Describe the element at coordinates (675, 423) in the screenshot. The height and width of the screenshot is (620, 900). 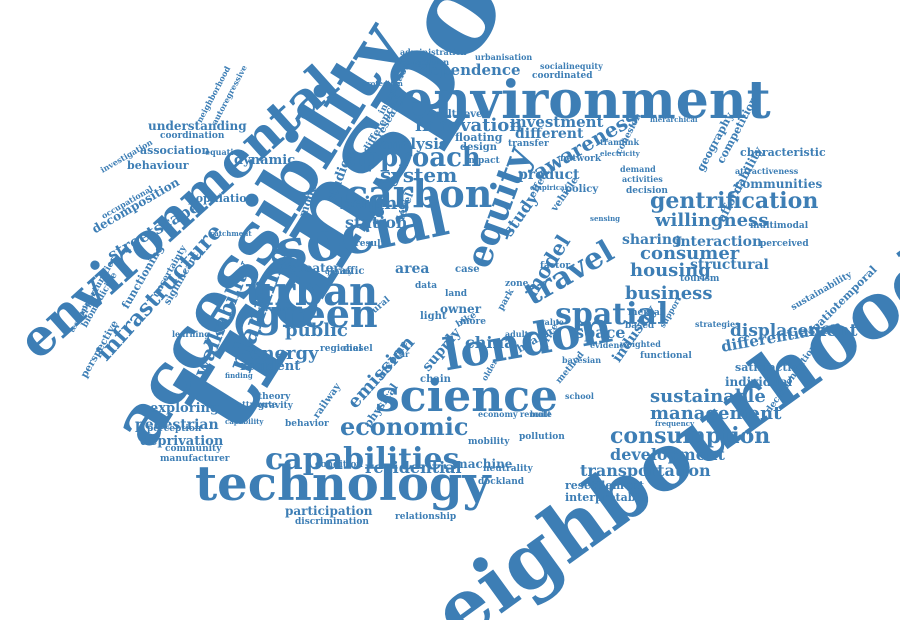
I see `cloud-word: frequency` at that location.